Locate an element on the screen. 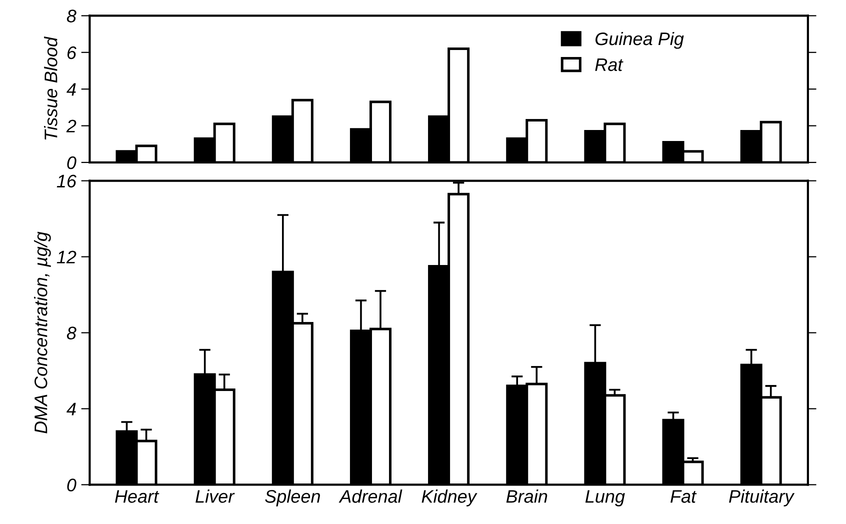 The width and height of the screenshot is (846, 524). legend-label: Guinea Pig is located at coordinates (640, 40).